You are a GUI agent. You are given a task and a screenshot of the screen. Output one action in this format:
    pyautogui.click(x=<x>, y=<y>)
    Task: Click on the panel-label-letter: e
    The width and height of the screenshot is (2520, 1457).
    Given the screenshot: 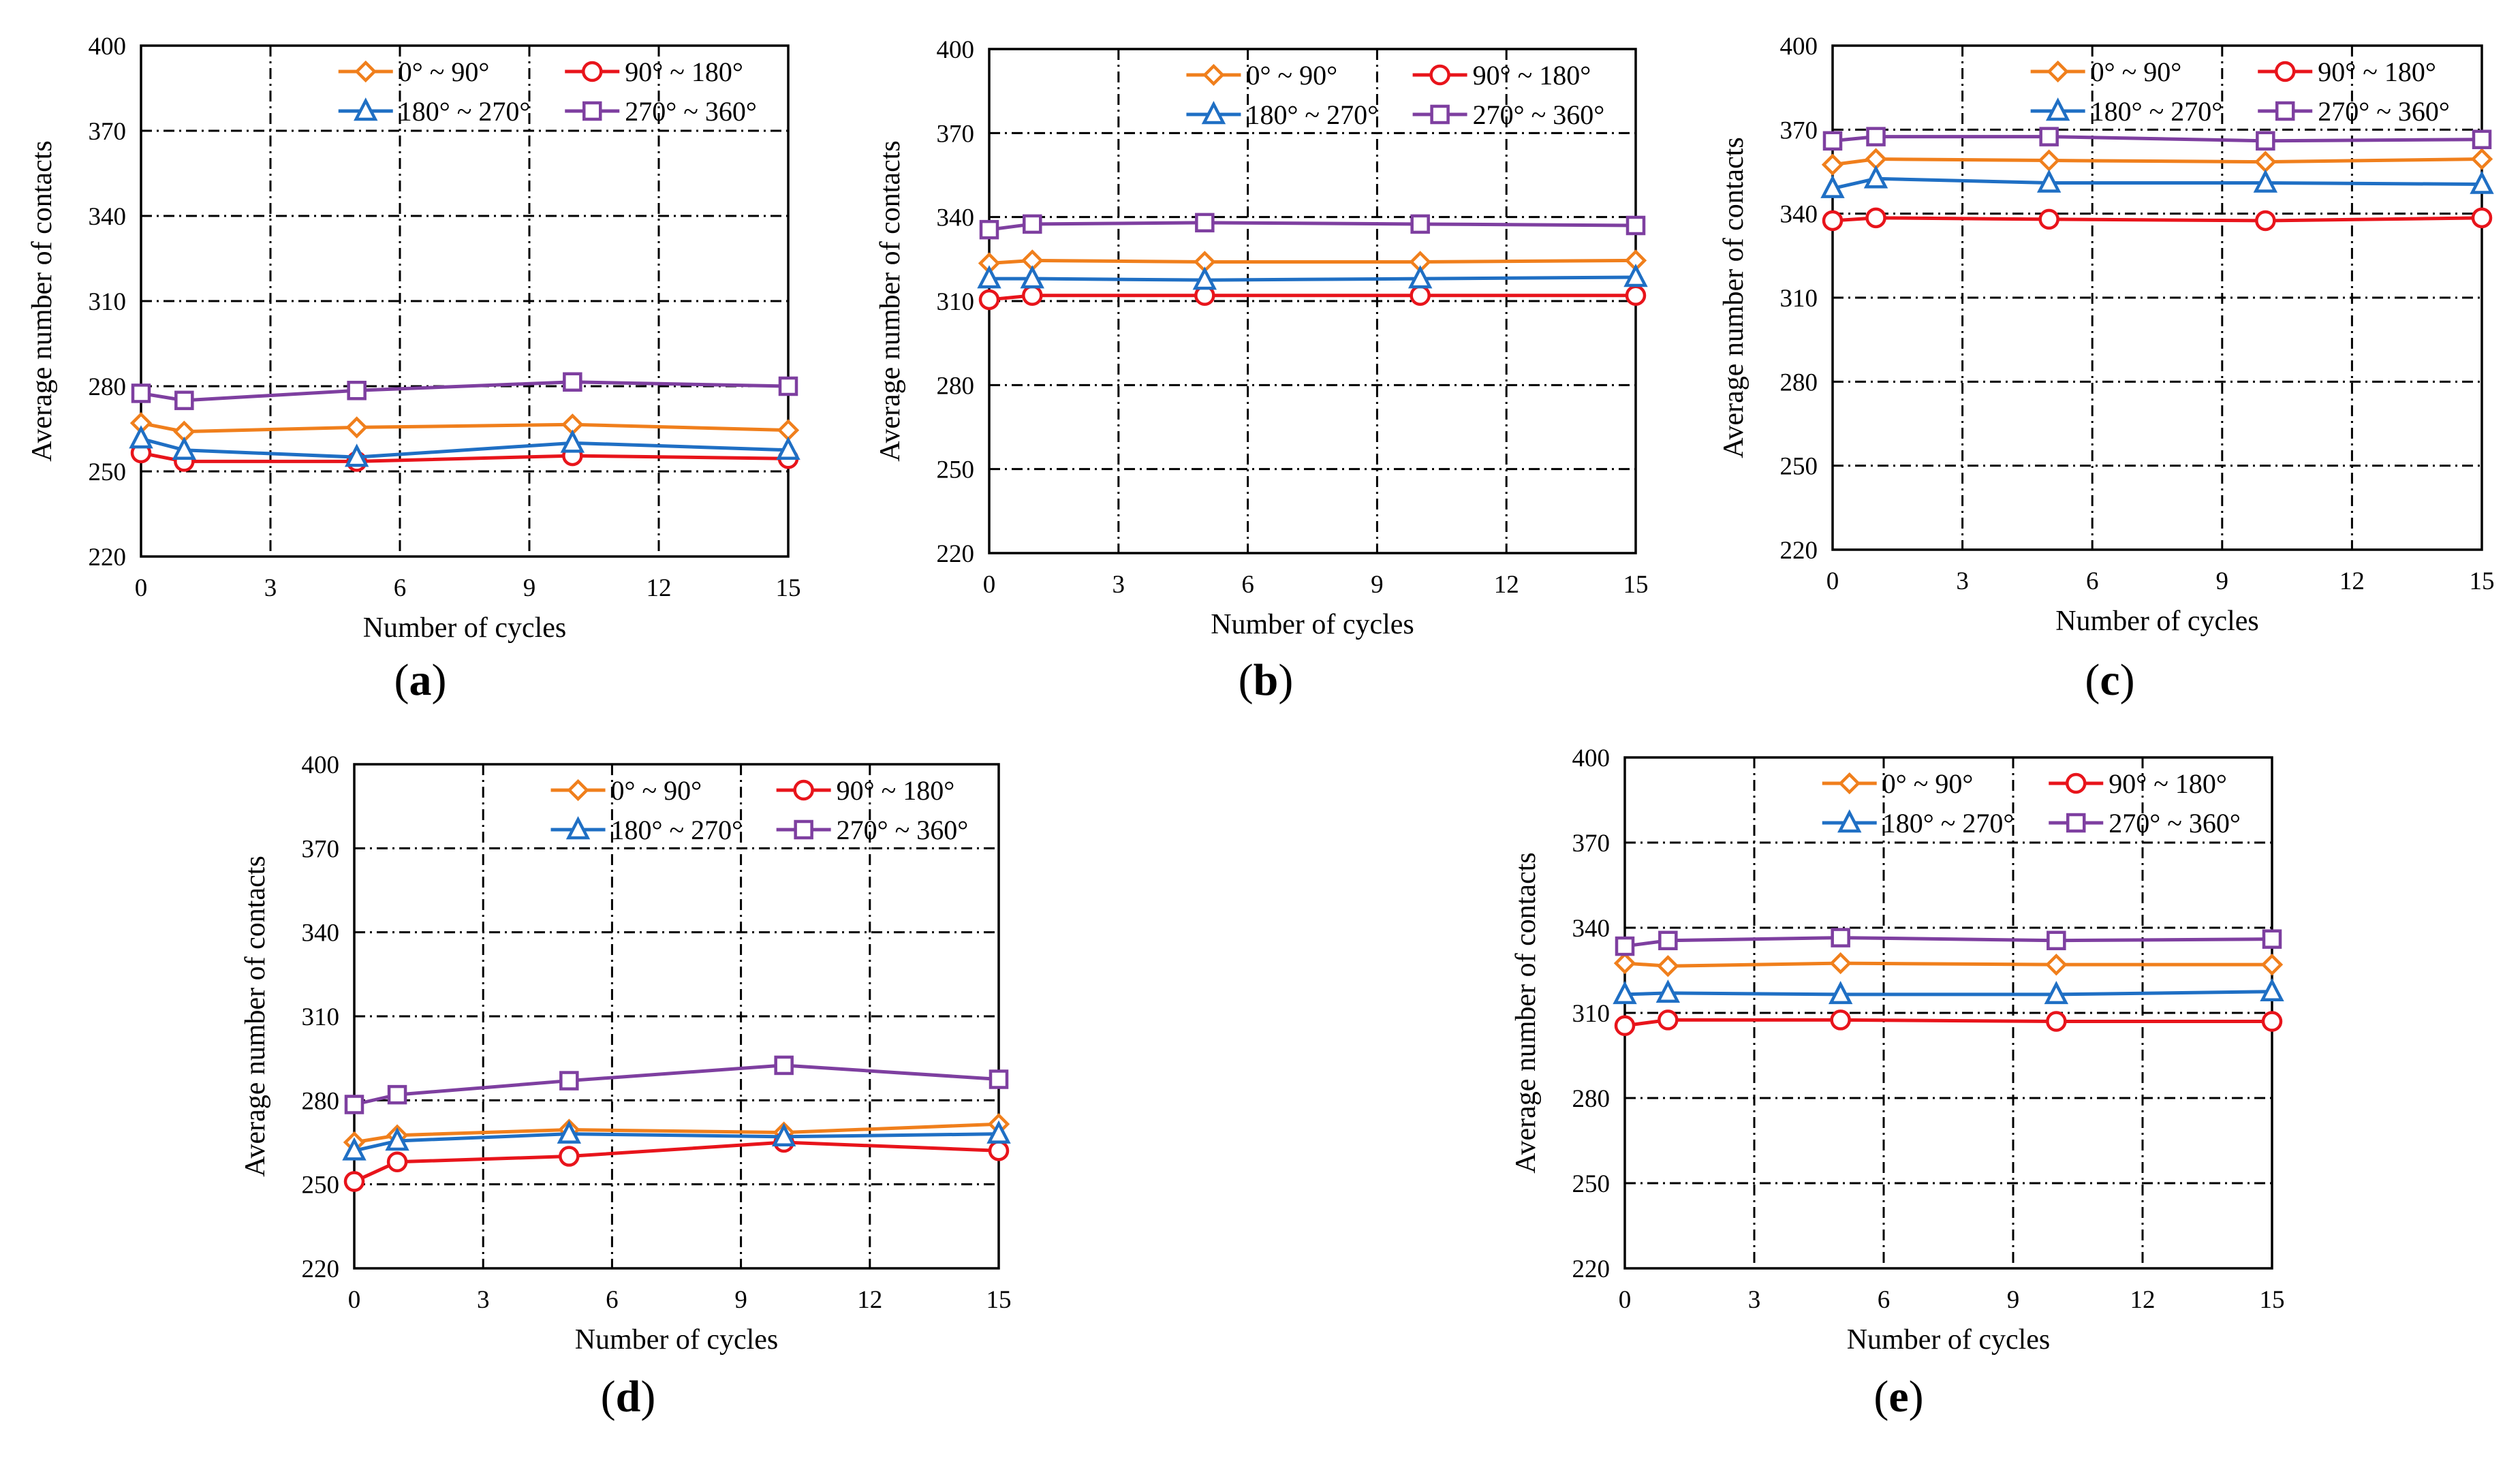 What is the action you would take?
    pyautogui.click(x=1898, y=1397)
    